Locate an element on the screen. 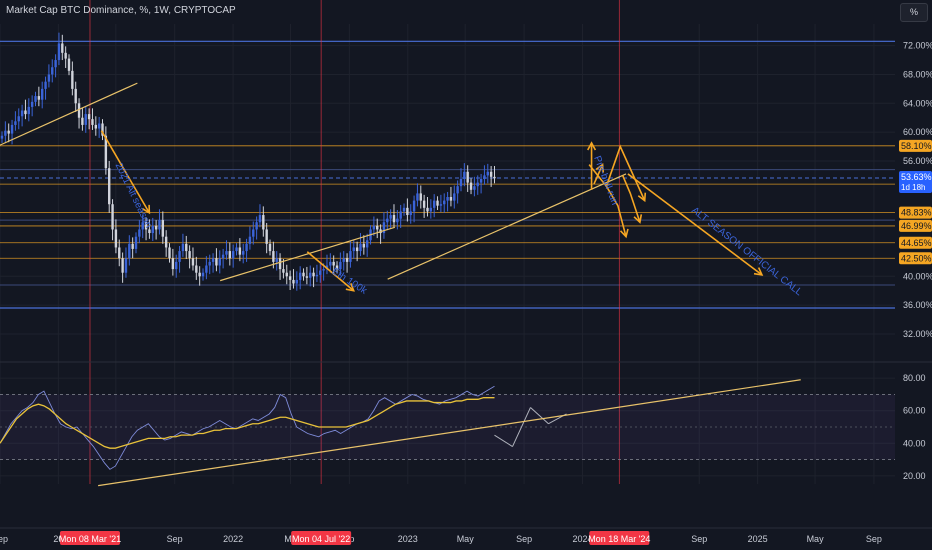 The height and width of the screenshot is (550, 932). level-price-label: 42.50% is located at coordinates (915, 258).